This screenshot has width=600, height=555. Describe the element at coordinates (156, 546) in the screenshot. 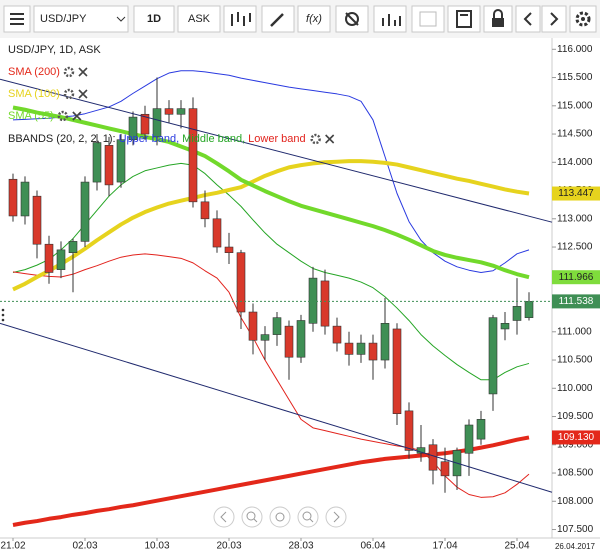

I see `x-tick-label: 10.03` at that location.